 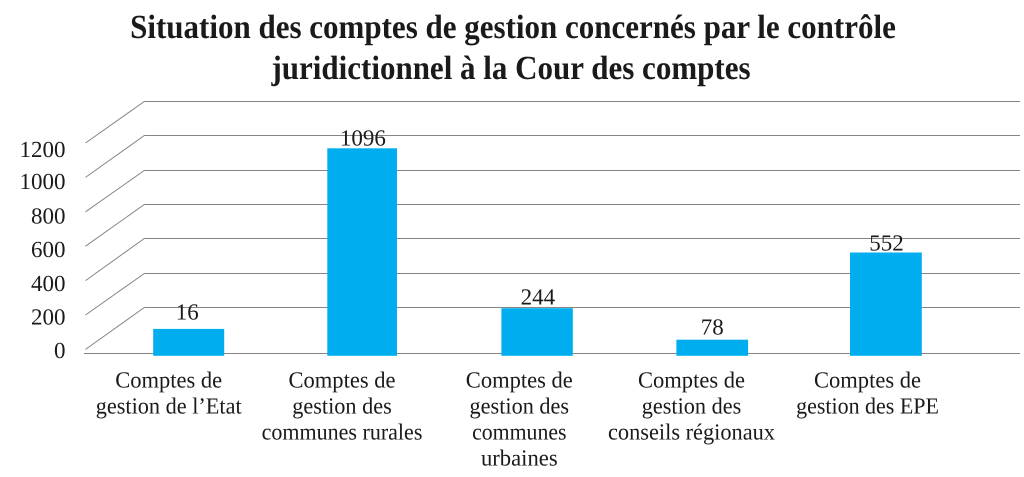 I want to click on svg-text: gestion des EPE, so click(x=867, y=405).